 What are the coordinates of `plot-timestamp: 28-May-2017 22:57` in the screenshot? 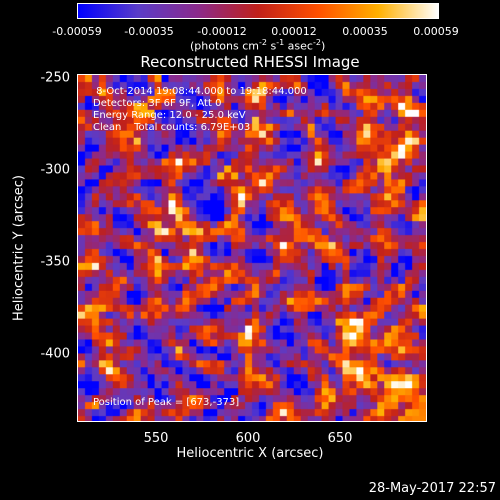 It's located at (432, 488).